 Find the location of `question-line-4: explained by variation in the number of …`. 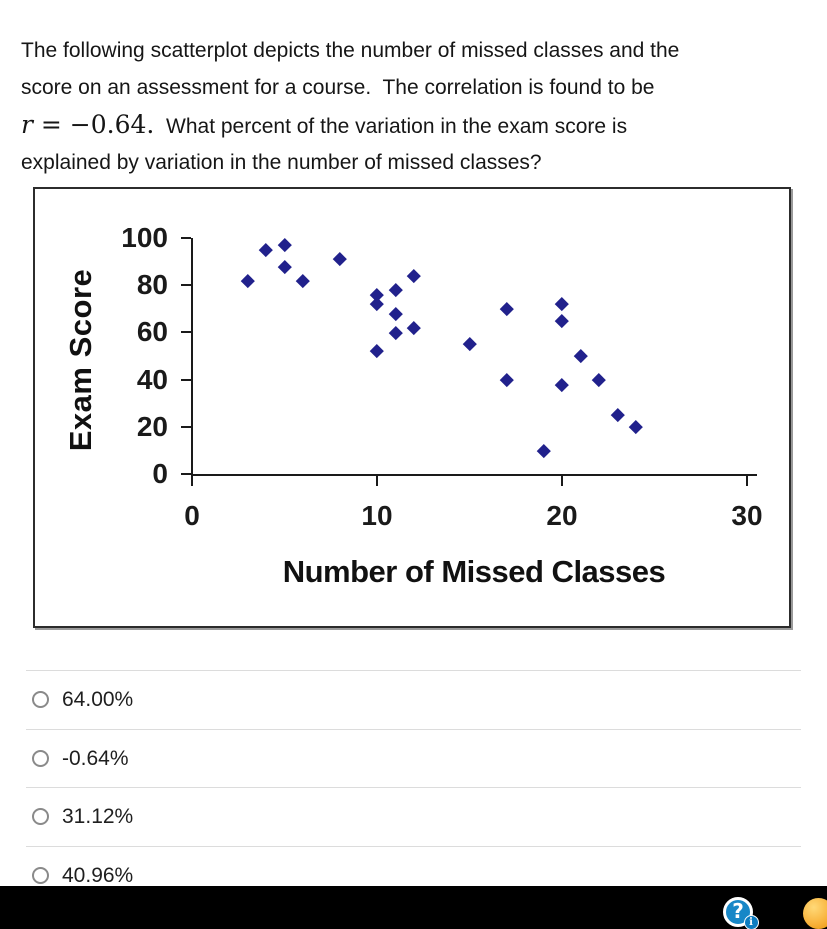

question-line-4: explained by variation in the number of … is located at coordinates (281, 163).